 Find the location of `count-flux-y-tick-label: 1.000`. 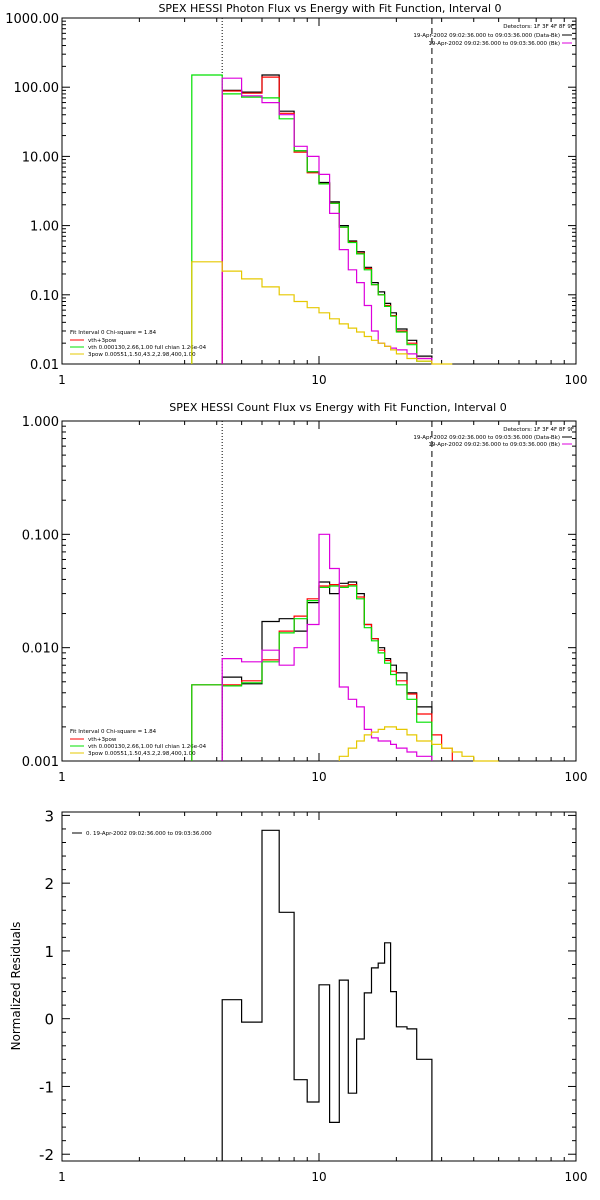

count-flux-y-tick-label: 1.000 is located at coordinates (40, 422).